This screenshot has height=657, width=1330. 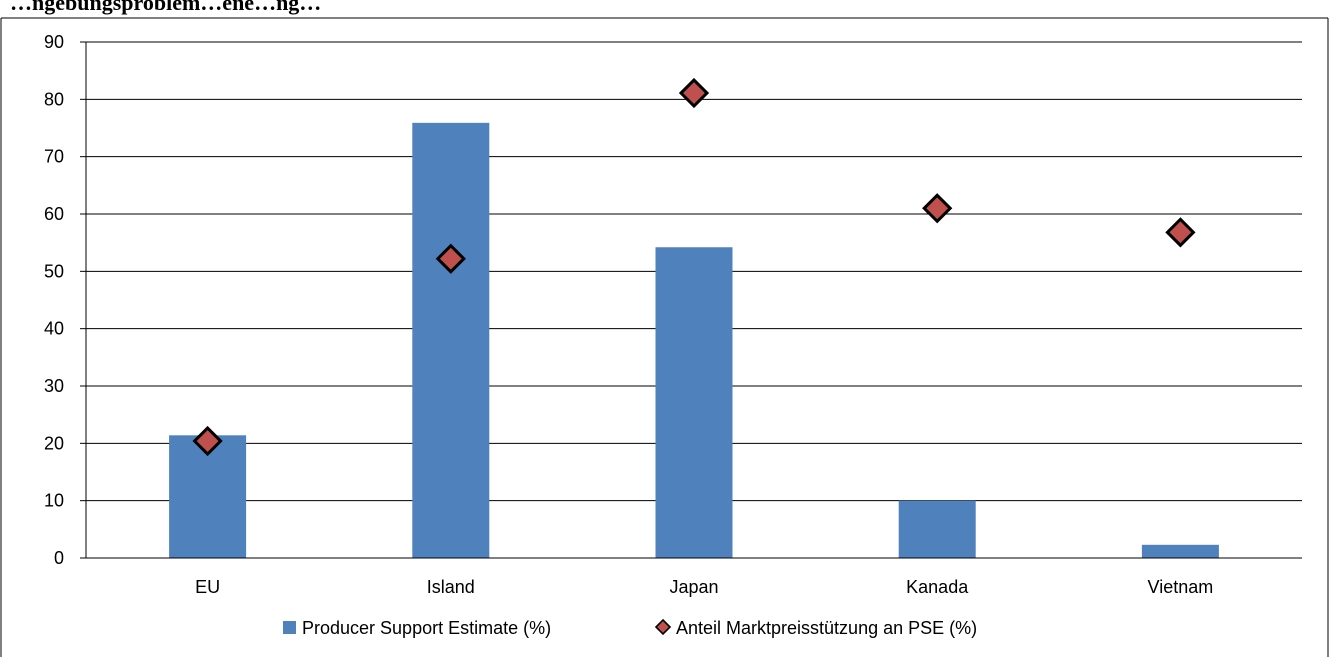 I want to click on legend-label-marker: Anteil Marktpreisstützung an PSE (%), so click(x=826, y=628).